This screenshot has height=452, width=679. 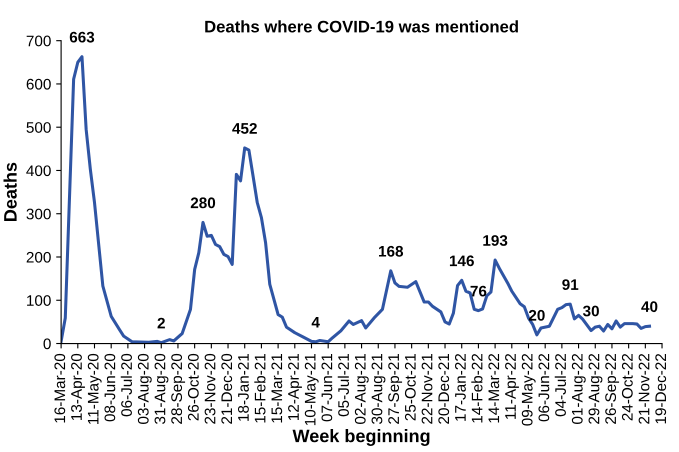 What do you see at coordinates (110, 388) in the screenshot?
I see `x-tick-label: 08-Jun-20` at bounding box center [110, 388].